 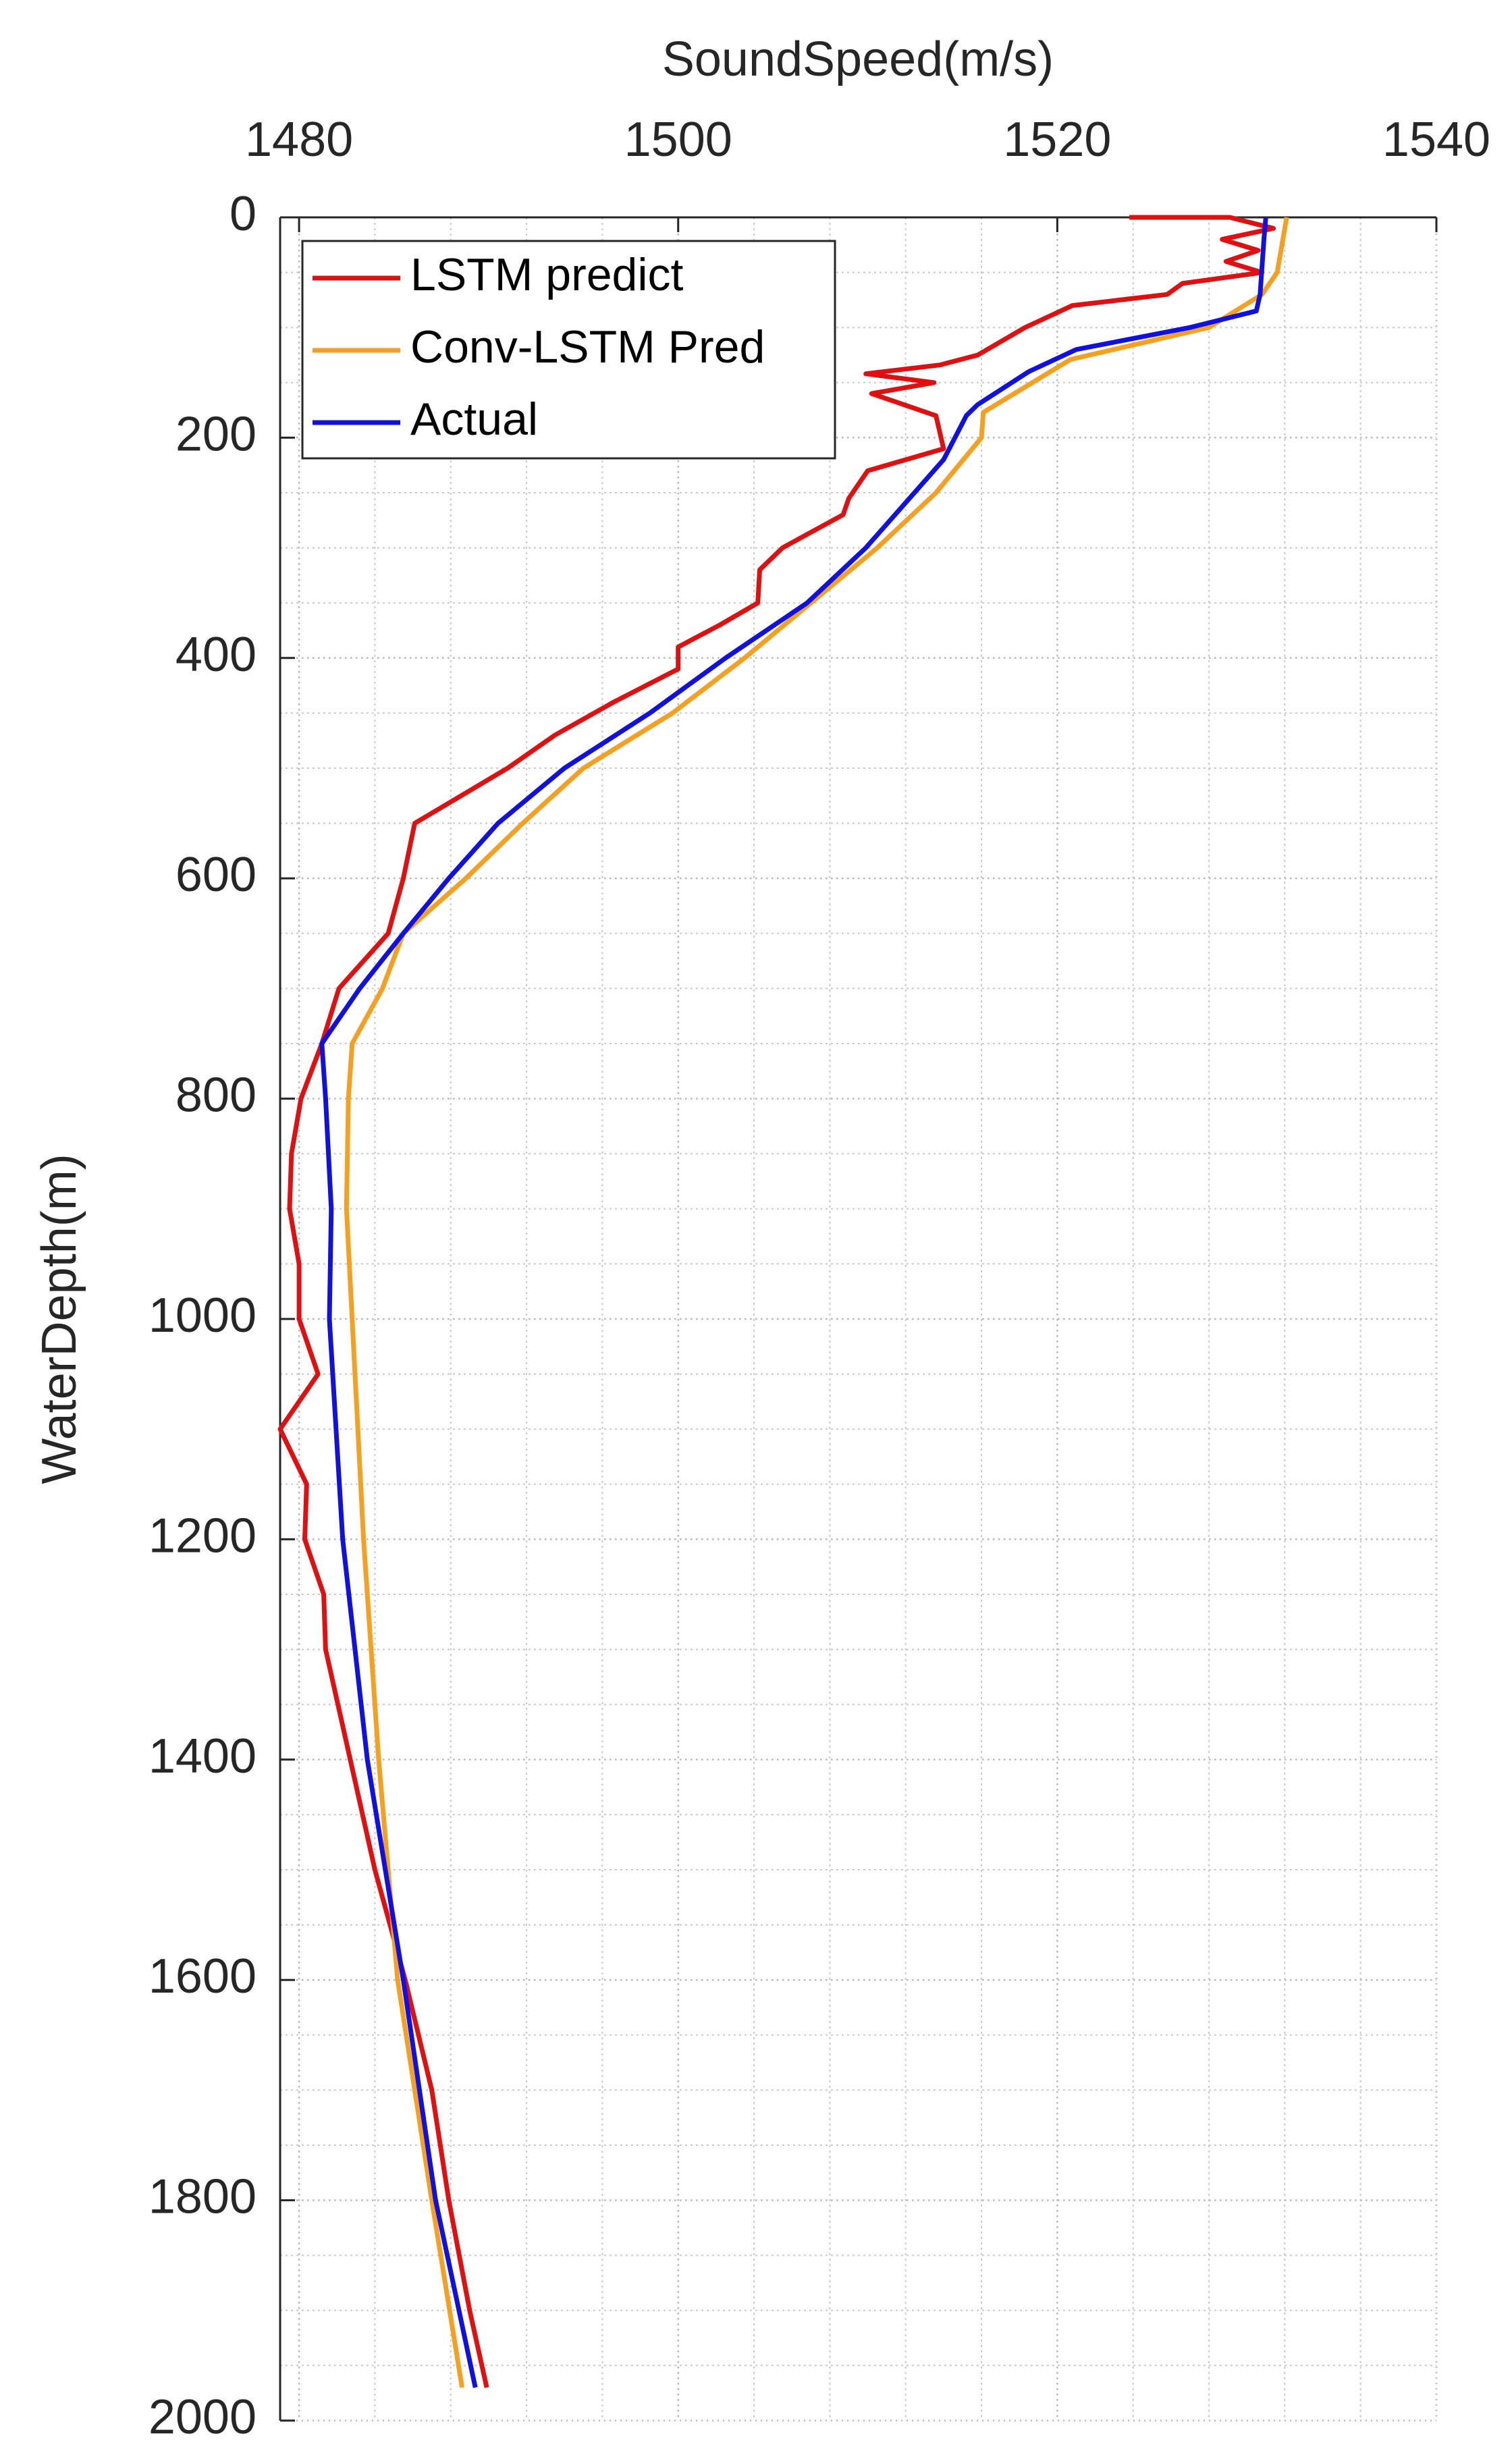 What do you see at coordinates (858, 59) in the screenshot?
I see `x-axis-title: SoundSpeed(m/s)` at bounding box center [858, 59].